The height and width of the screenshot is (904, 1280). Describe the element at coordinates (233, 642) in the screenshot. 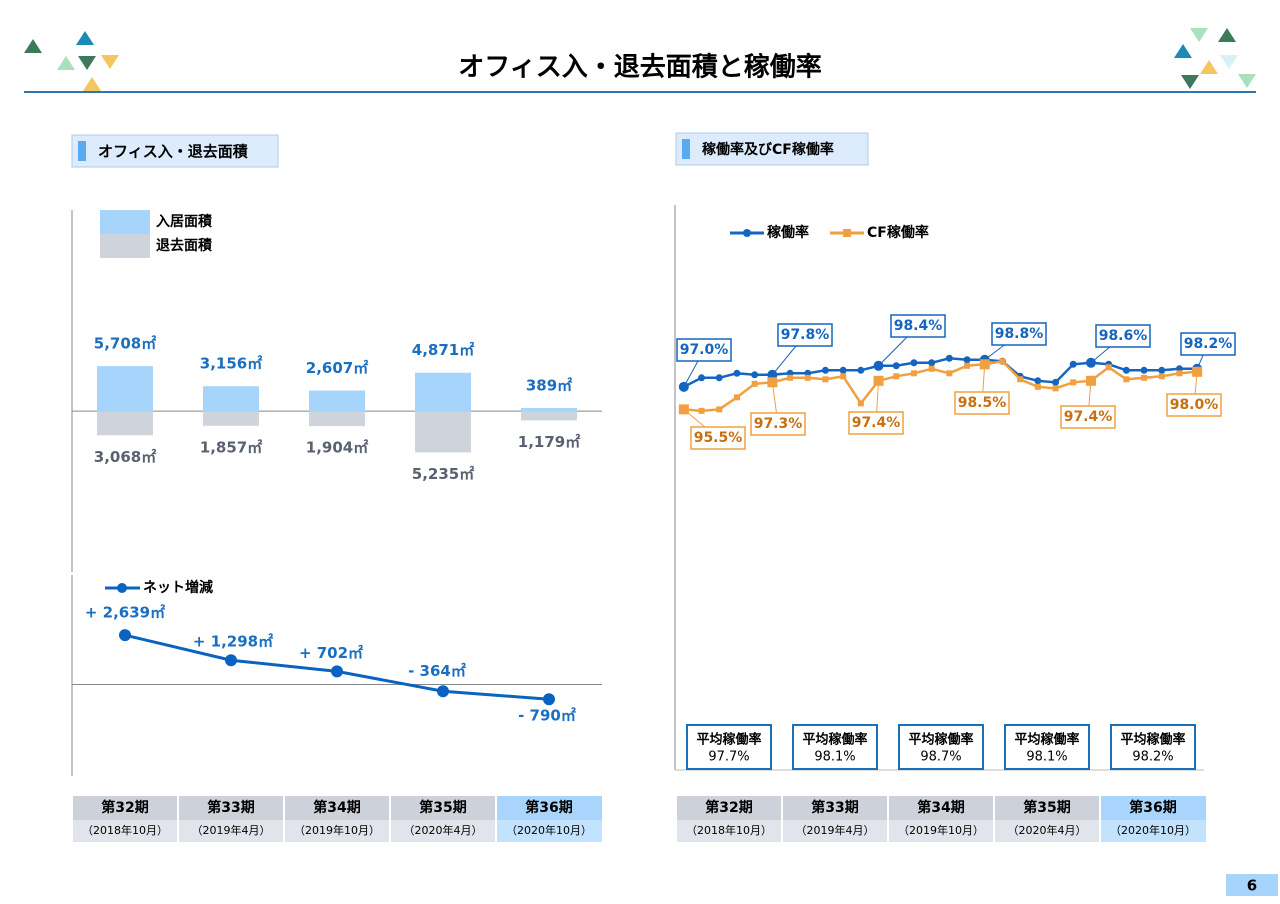

I see `value-label: + 1,298㎡` at that location.